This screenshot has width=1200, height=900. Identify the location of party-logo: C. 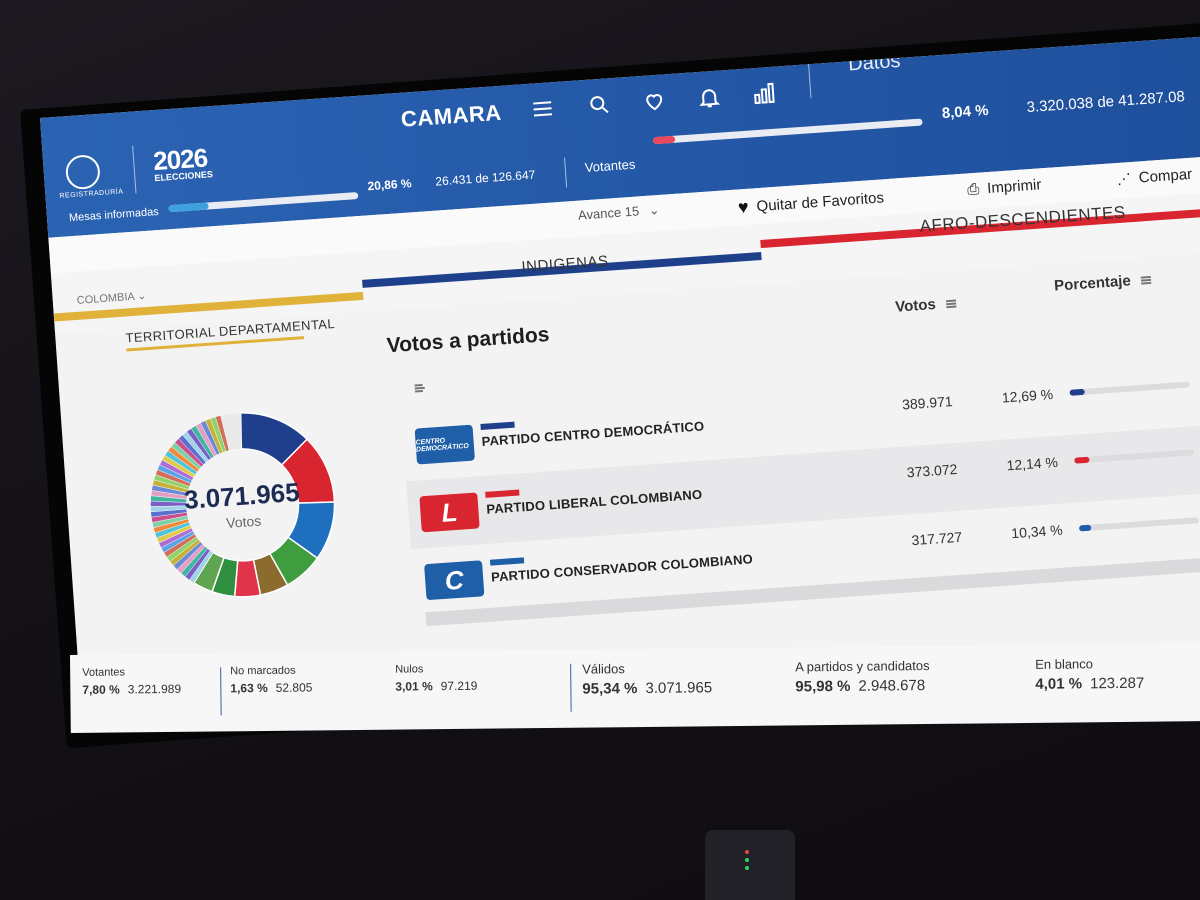
(454, 580).